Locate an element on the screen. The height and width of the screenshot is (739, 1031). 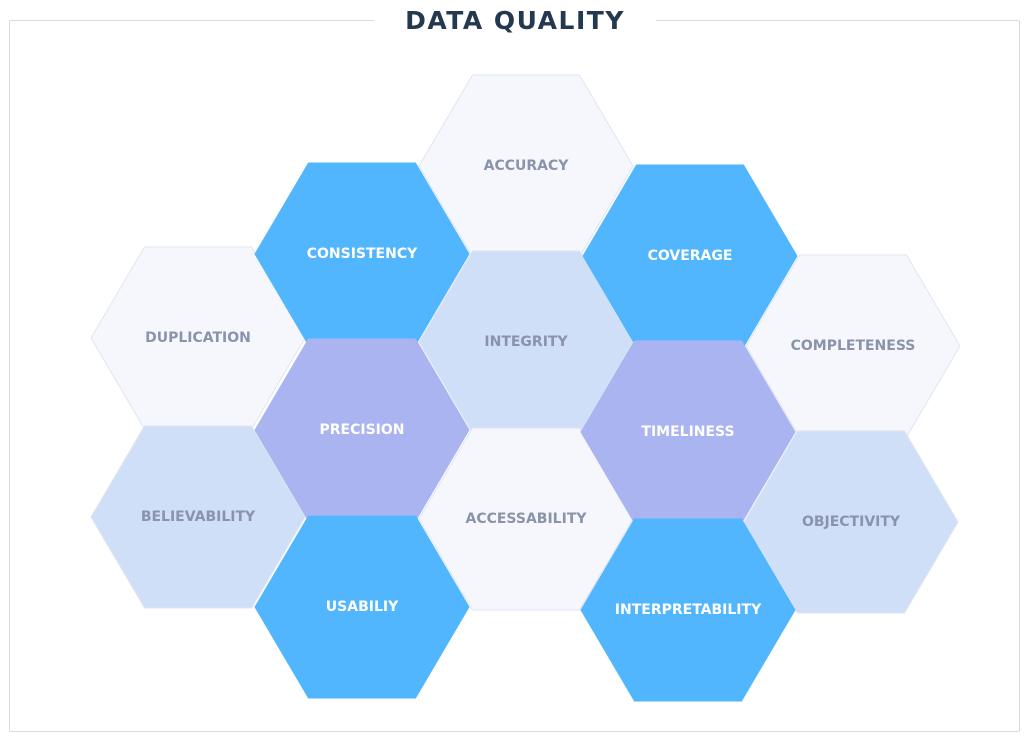
hex-objectivity: OBJECTIVITY is located at coordinates (851, 522).